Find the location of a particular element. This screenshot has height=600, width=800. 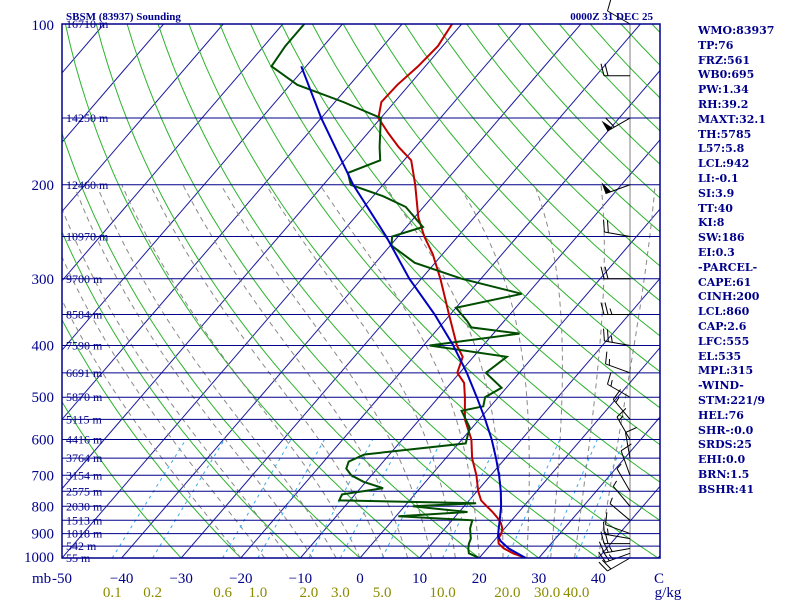

height-label: 2030 m is located at coordinates (84, 506).